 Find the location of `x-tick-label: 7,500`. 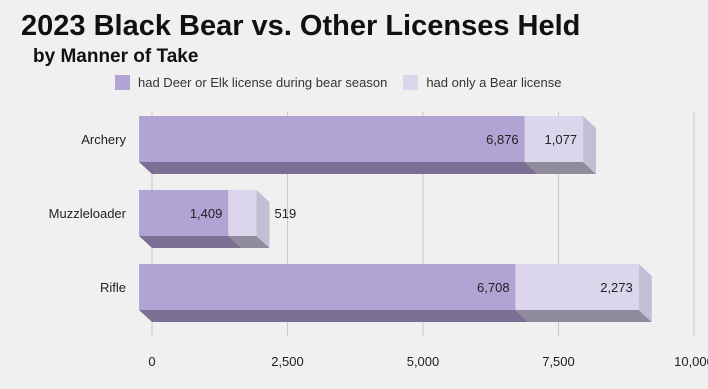

x-tick-label: 7,500 is located at coordinates (558, 361).